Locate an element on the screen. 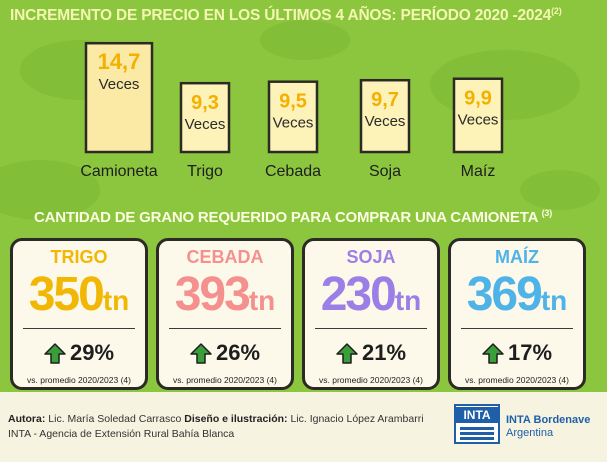 The width and height of the screenshot is (607, 462). price-increase-title-ref: (2) is located at coordinates (556, 11).